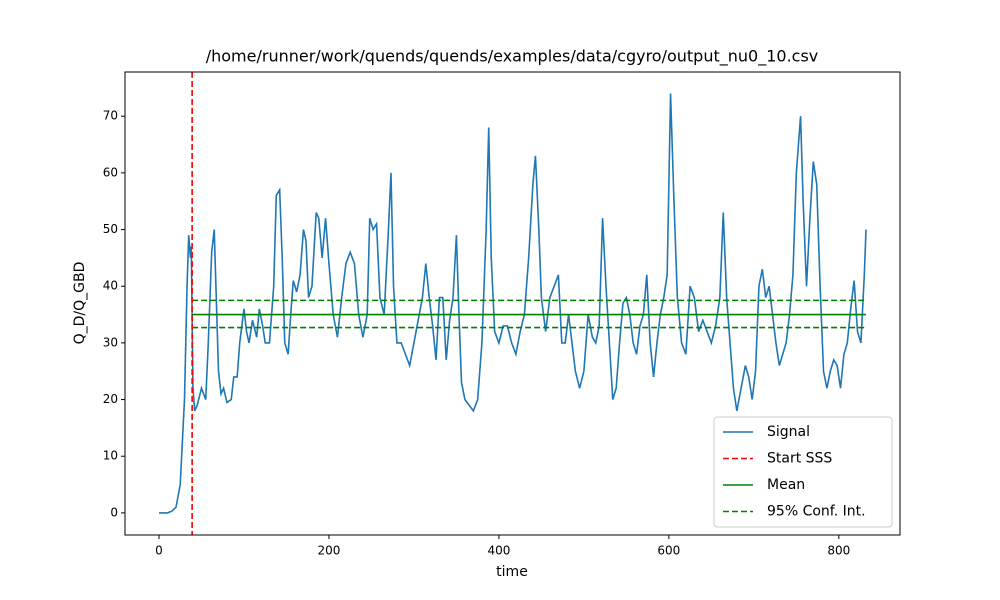  I want to click on x-axis-label: time, so click(512, 572).